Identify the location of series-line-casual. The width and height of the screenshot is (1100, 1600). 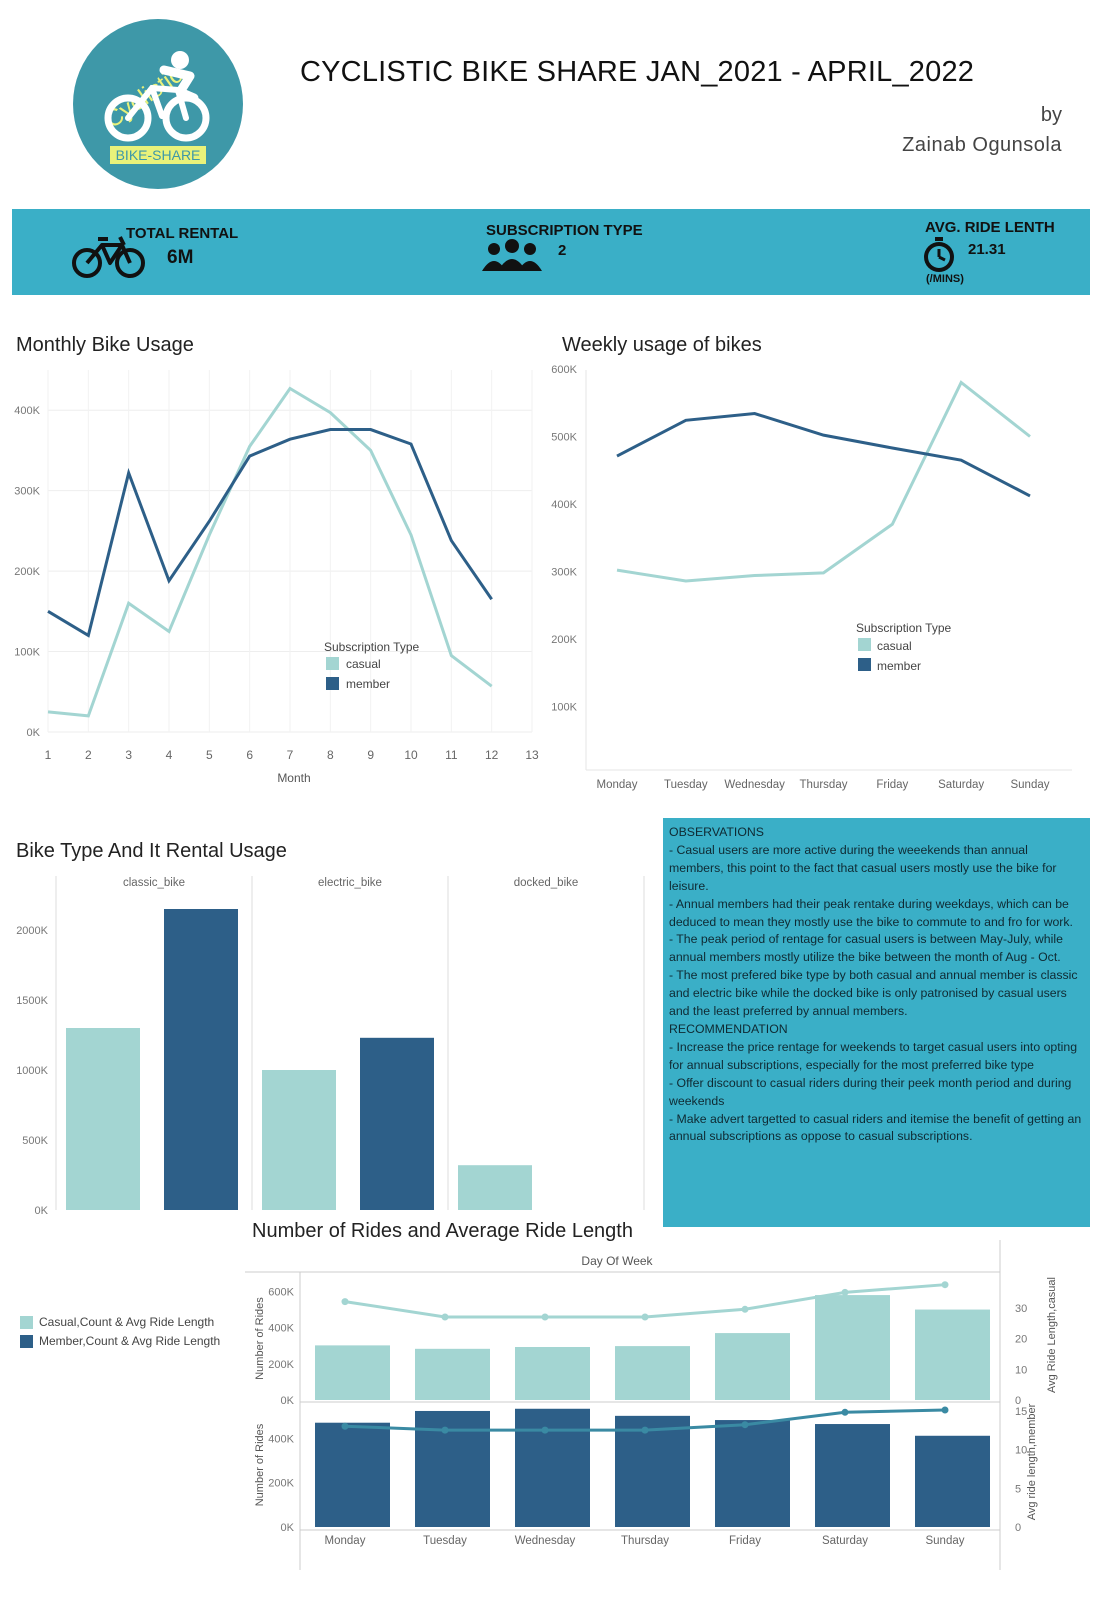
(823, 481).